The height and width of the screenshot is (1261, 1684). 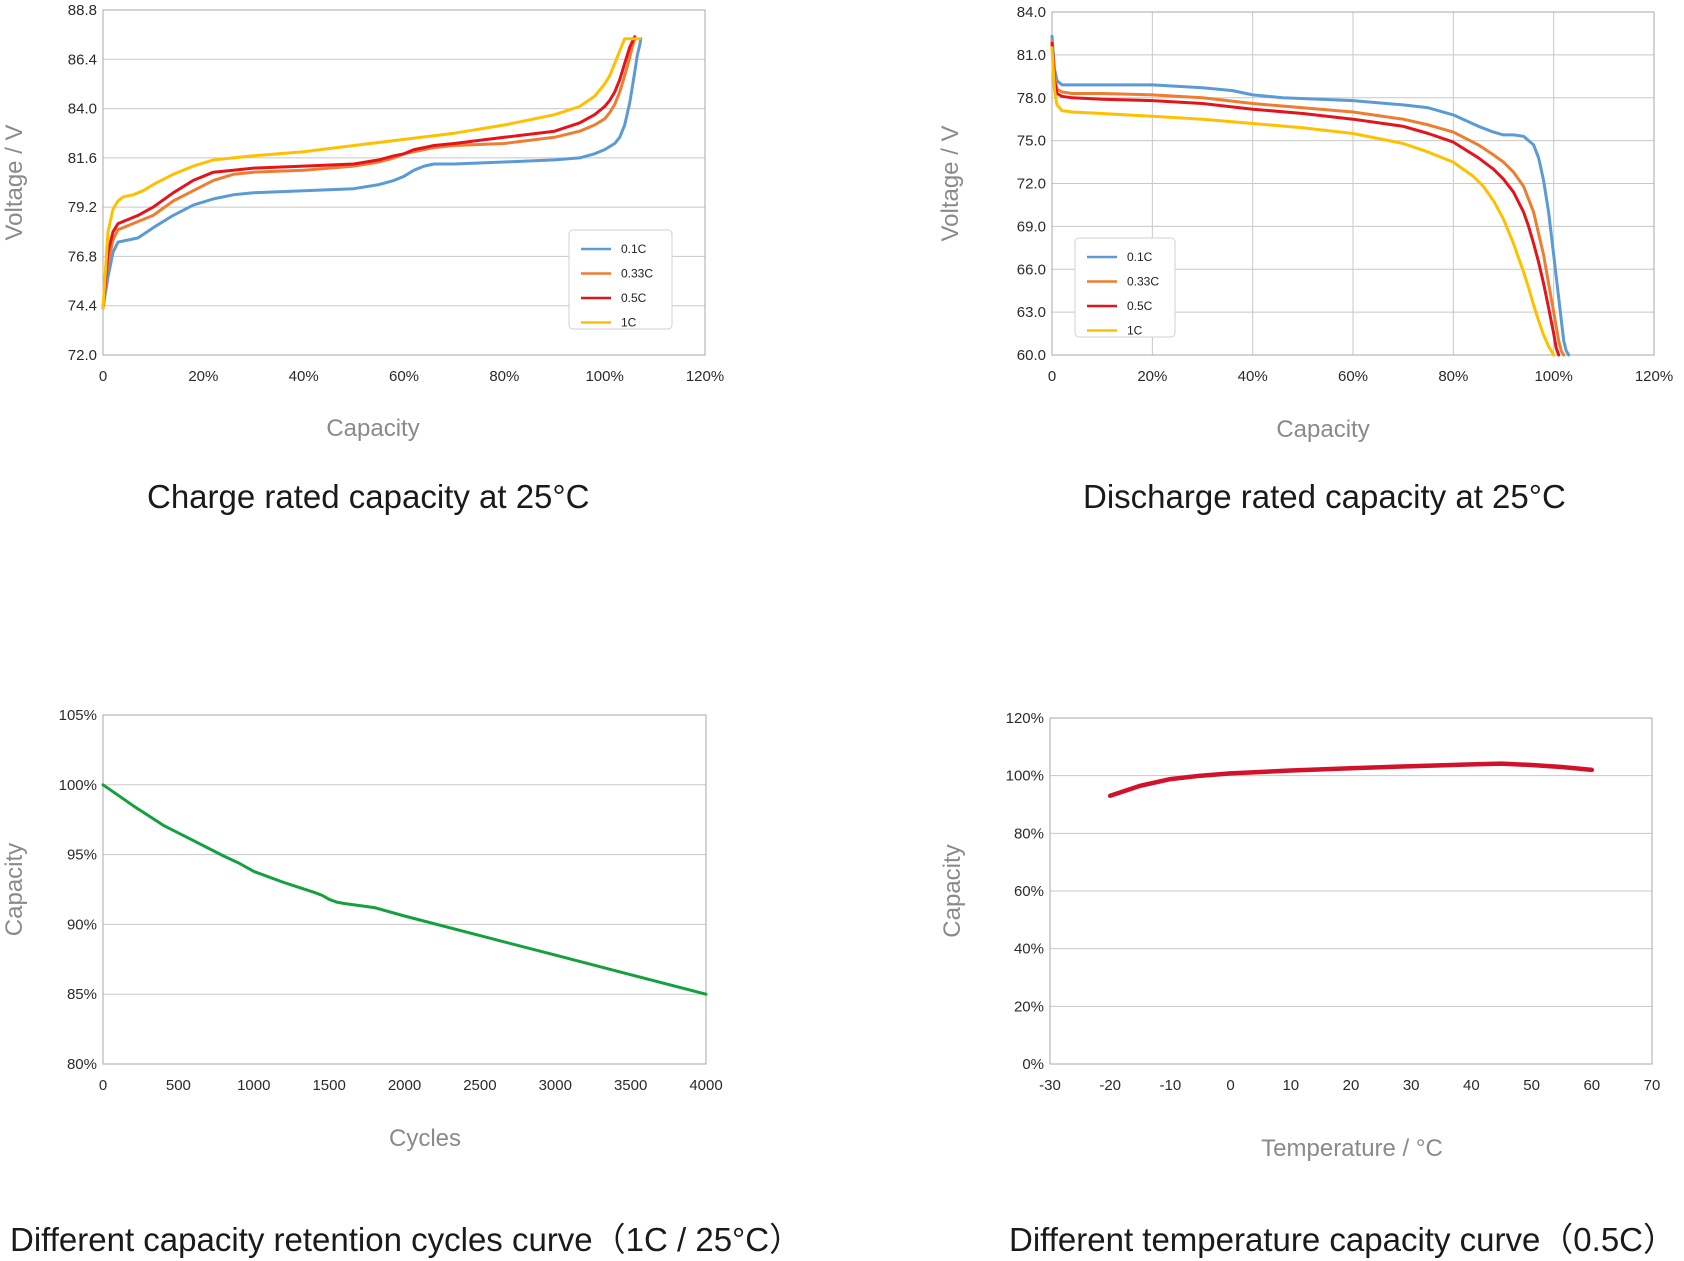 What do you see at coordinates (1171, 1085) in the screenshot?
I see `x-tick-label: -10` at bounding box center [1171, 1085].